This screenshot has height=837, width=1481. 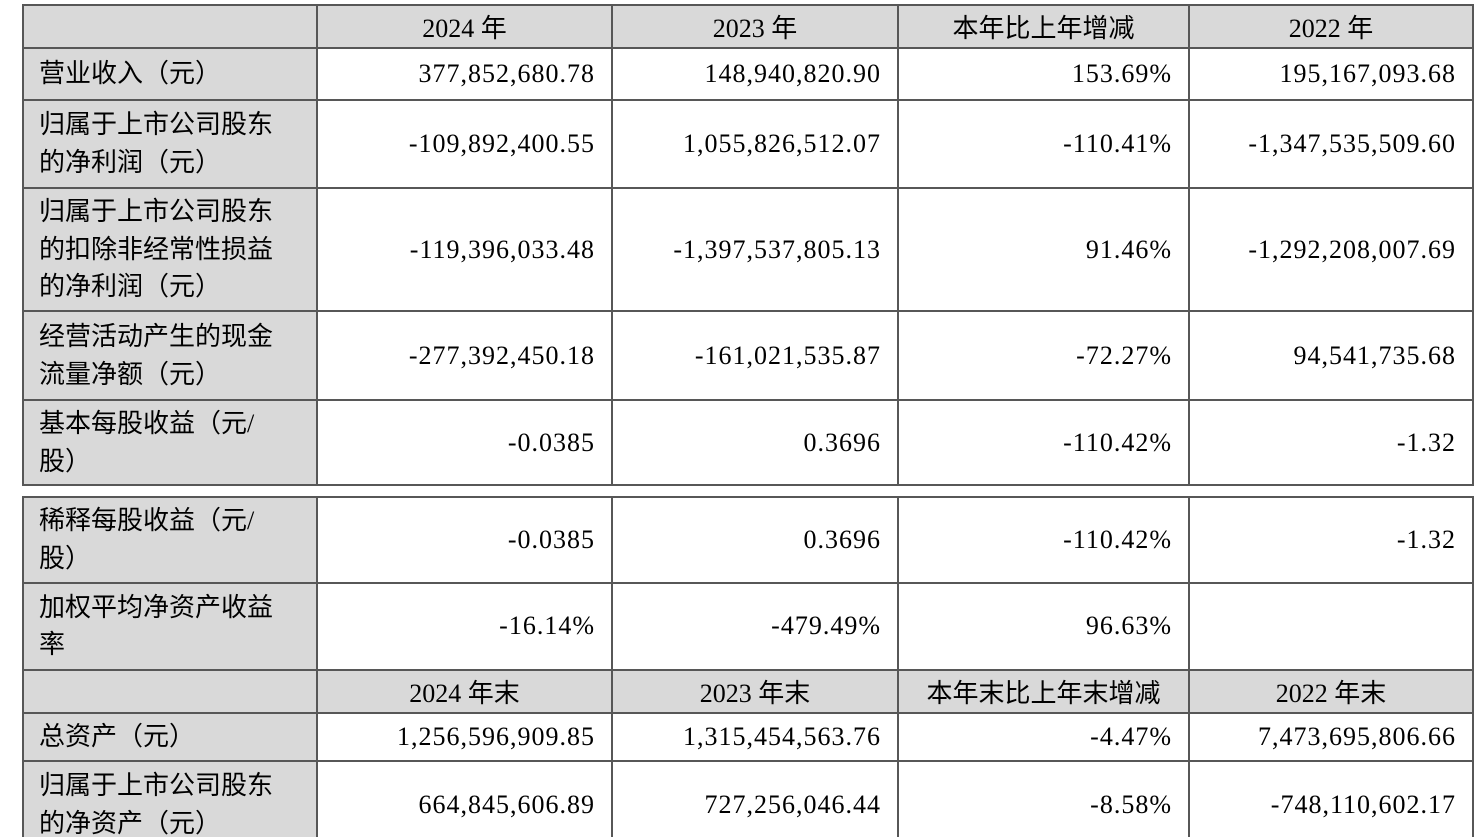 What do you see at coordinates (464, 26) in the screenshot?
I see `header-cell-2024: 2024 年` at bounding box center [464, 26].